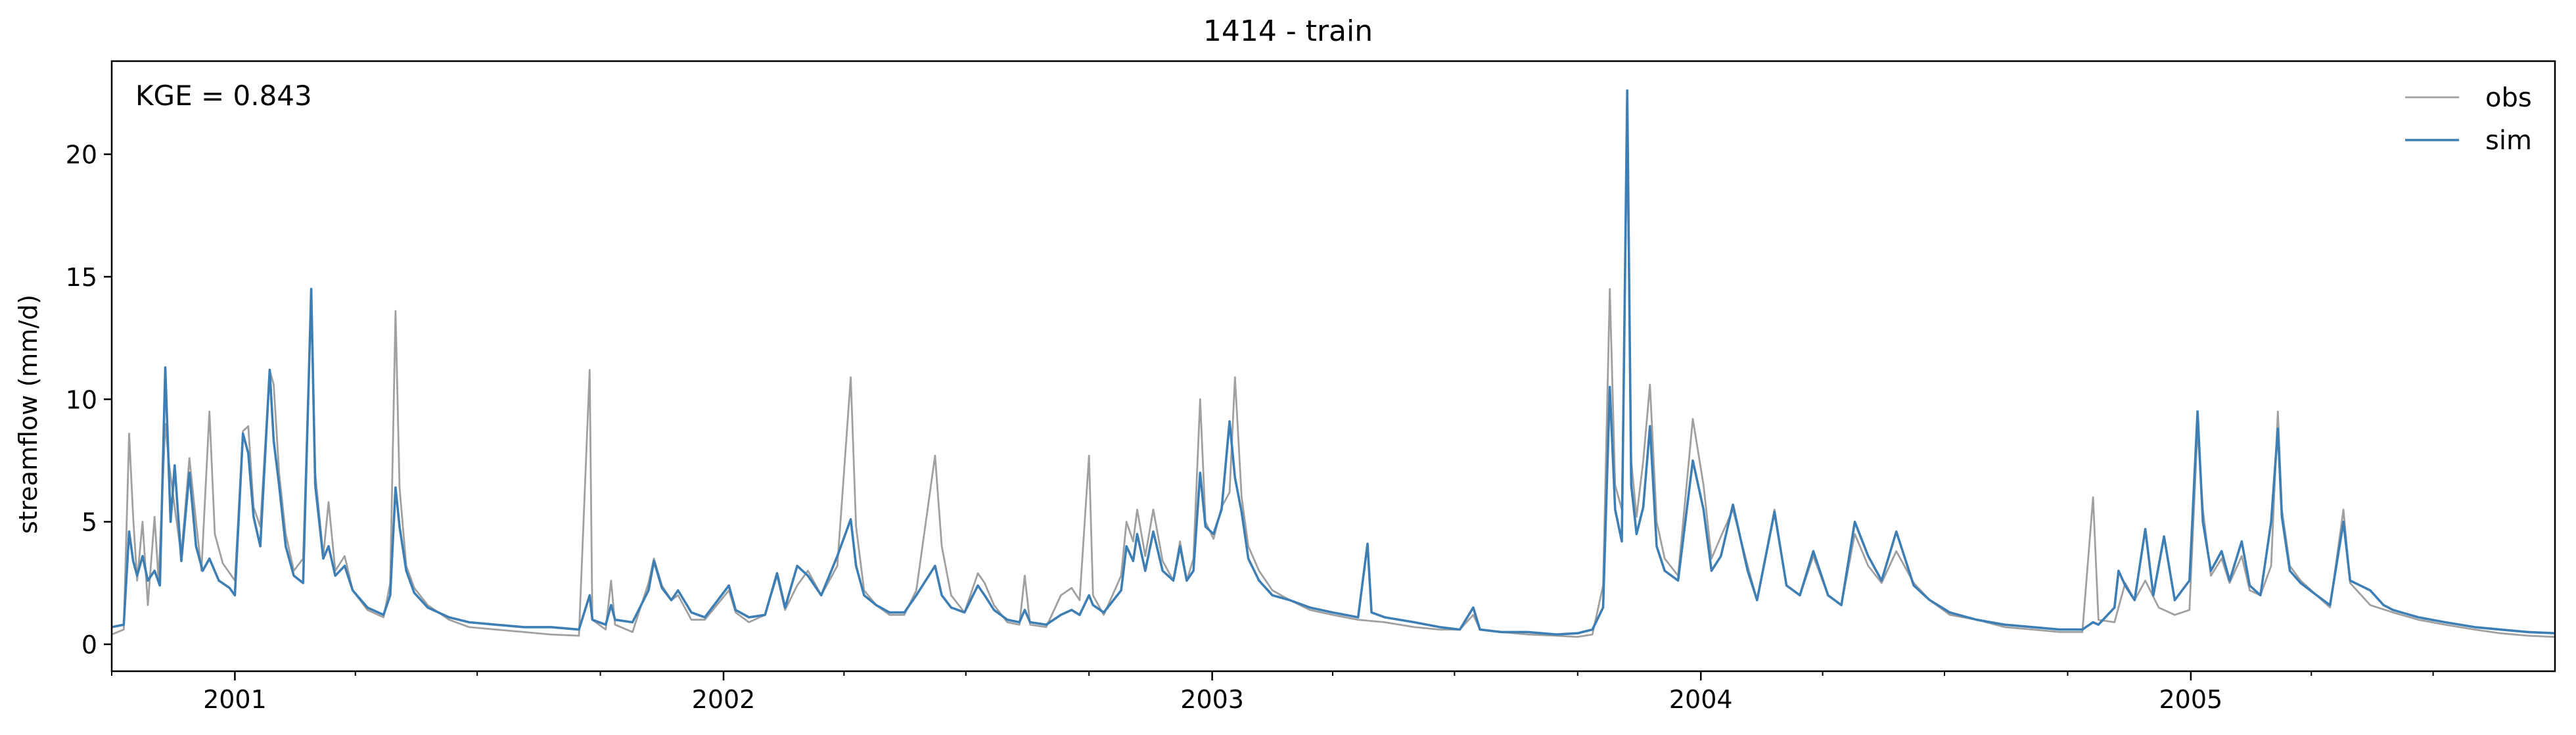 The height and width of the screenshot is (735, 2576). What do you see at coordinates (89, 522) in the screenshot?
I see `y-tick-label: 5` at bounding box center [89, 522].